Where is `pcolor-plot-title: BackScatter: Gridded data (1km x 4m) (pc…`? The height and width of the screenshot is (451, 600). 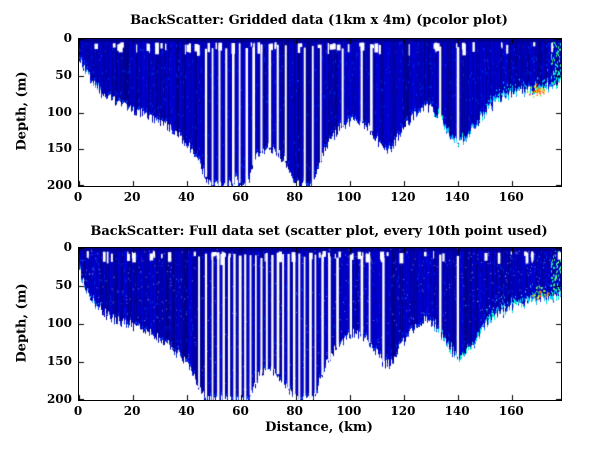
pcolor-plot-title: BackScatter: Gridded data (1km x 4m) (pc… is located at coordinates (319, 20).